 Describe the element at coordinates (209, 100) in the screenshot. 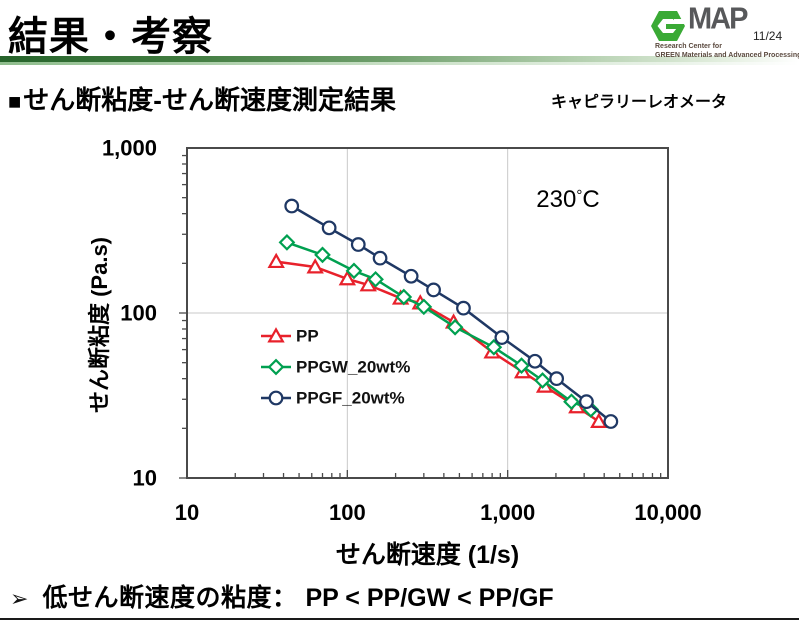

I see `section-heading-text: せん断粘度-せん断速度測定結果` at that location.